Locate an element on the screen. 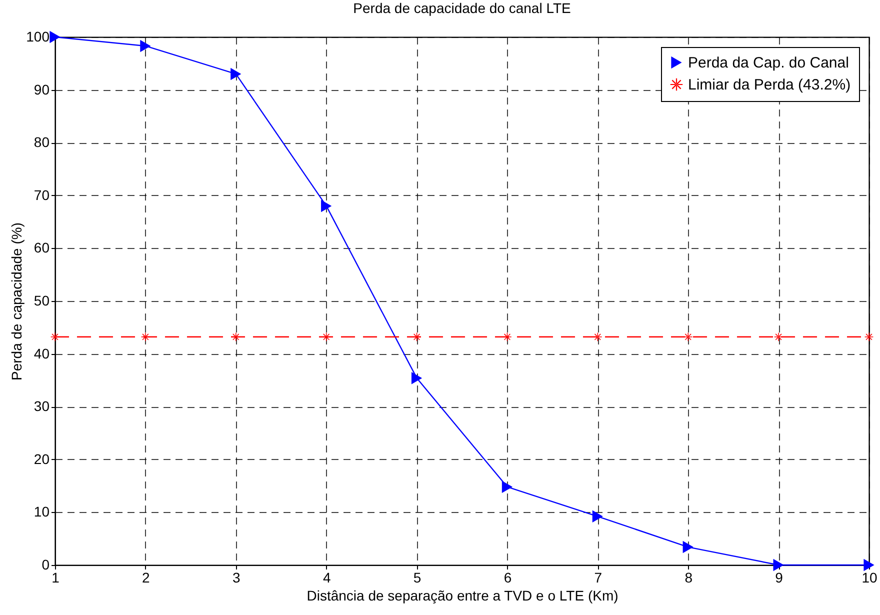  x-tick-label: 5 is located at coordinates (417, 578).